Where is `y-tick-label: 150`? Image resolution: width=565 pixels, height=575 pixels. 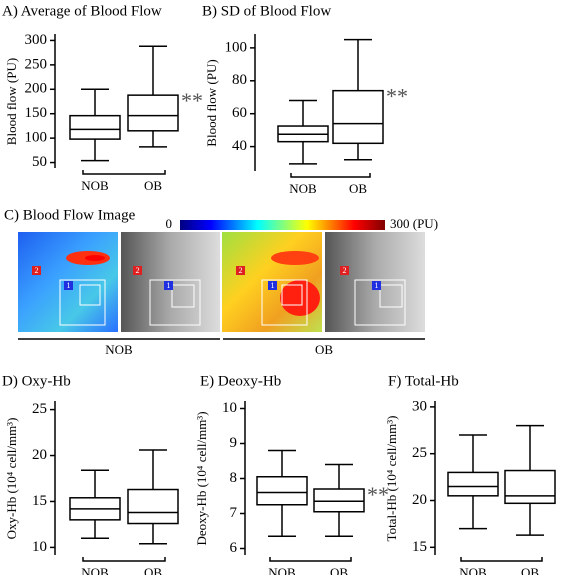
y-tick-label: 150 is located at coordinates (36, 113).